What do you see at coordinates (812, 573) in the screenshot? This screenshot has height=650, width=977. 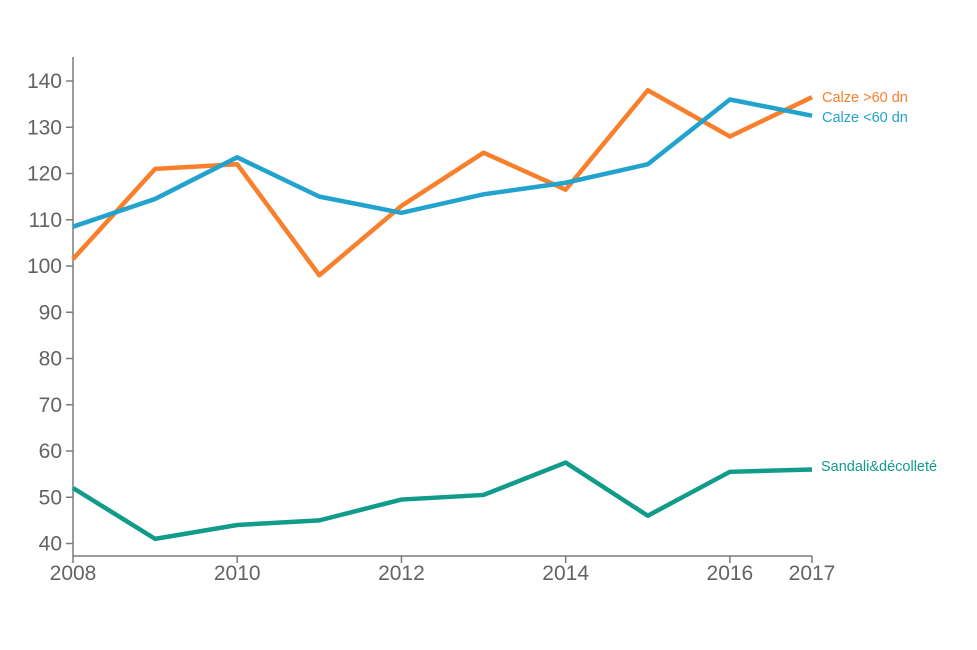 I see `x-tick-label: 2017` at bounding box center [812, 573].